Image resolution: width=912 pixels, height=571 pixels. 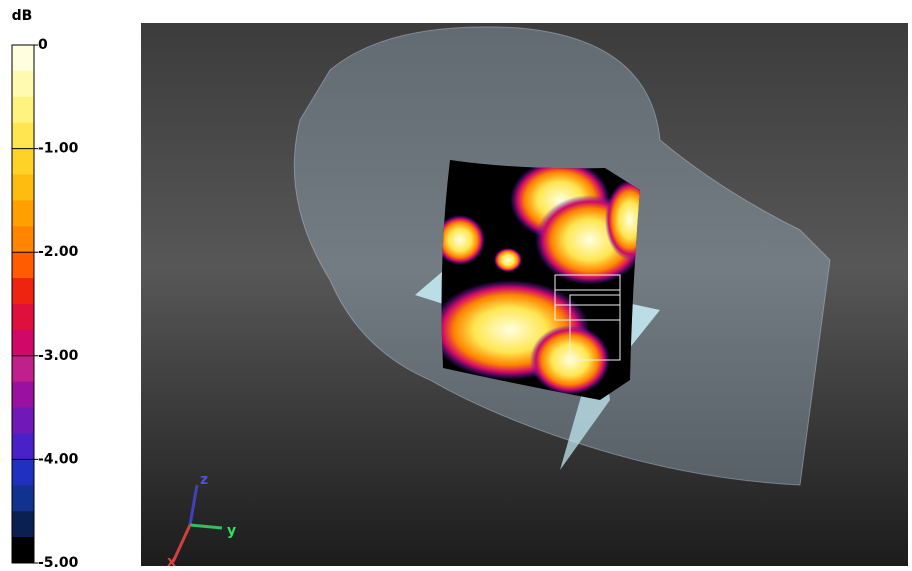 What do you see at coordinates (58, 459) in the screenshot?
I see `legend-tick-label: -4.00` at bounding box center [58, 459].